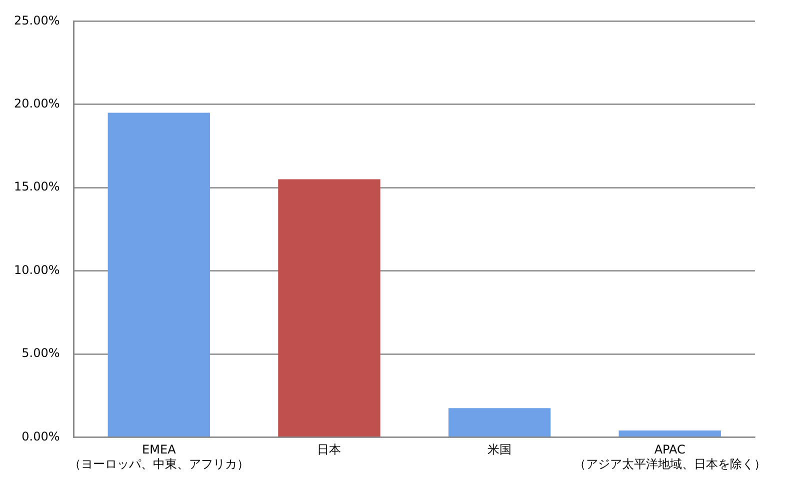 This screenshot has width=800, height=480. I want to click on y-tick-label: 15.00%, so click(37, 187).